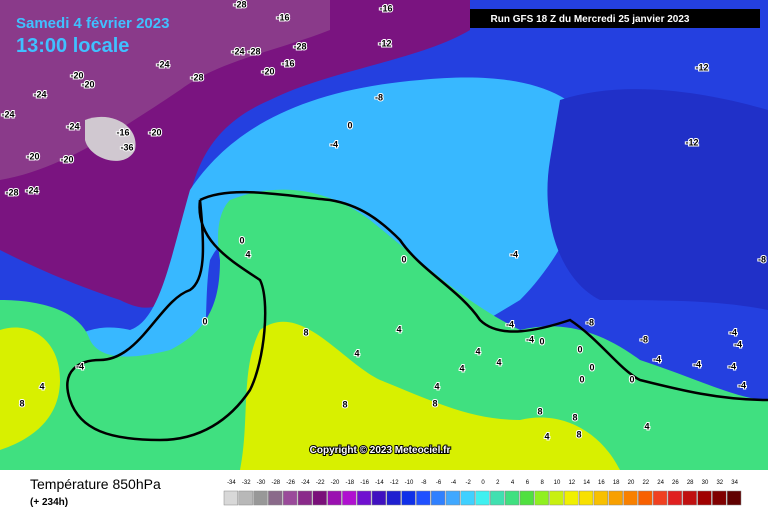 The height and width of the screenshot is (517, 768). I want to click on scale-label: 26, so click(675, 483).